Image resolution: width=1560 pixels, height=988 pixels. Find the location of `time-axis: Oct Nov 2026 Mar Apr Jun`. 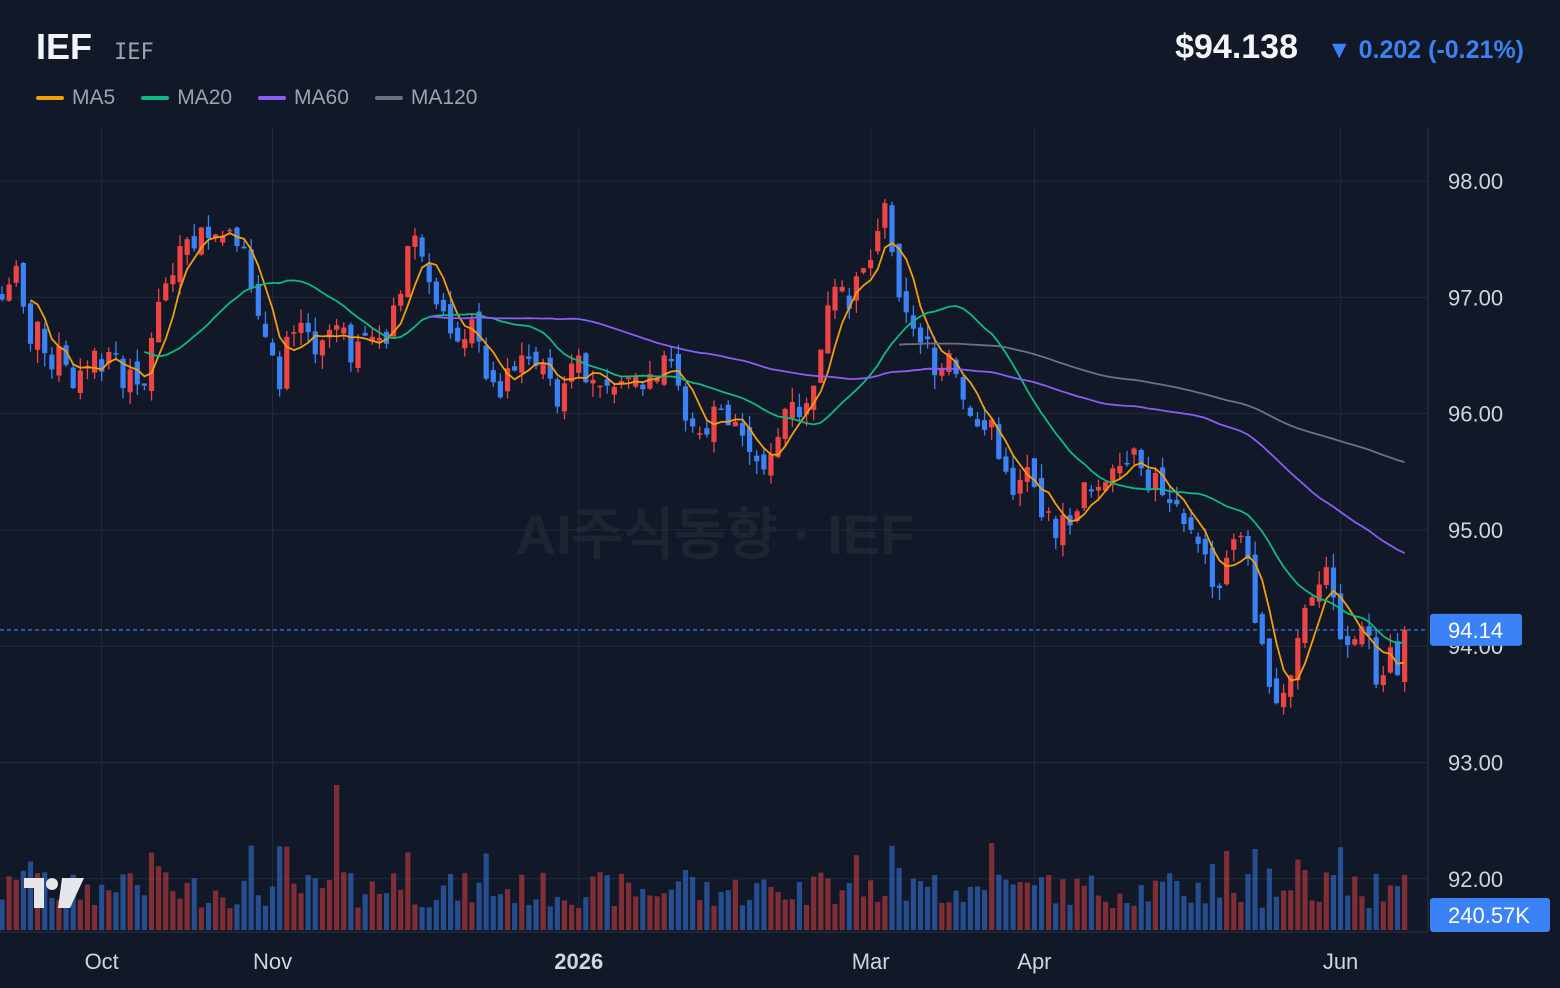

time-axis: Oct Nov 2026 Mar Apr Jun is located at coordinates (722, 961).